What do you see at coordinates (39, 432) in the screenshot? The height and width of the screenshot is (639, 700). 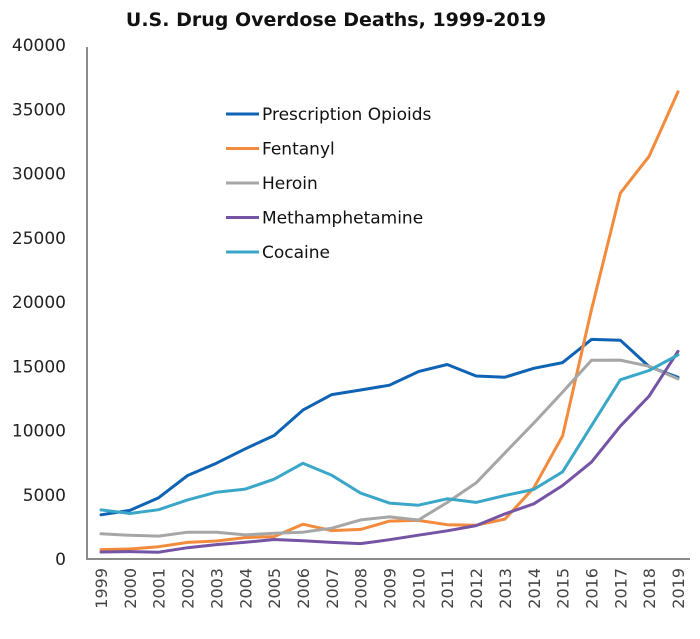 I see `y-tick-label: 10000` at bounding box center [39, 432].